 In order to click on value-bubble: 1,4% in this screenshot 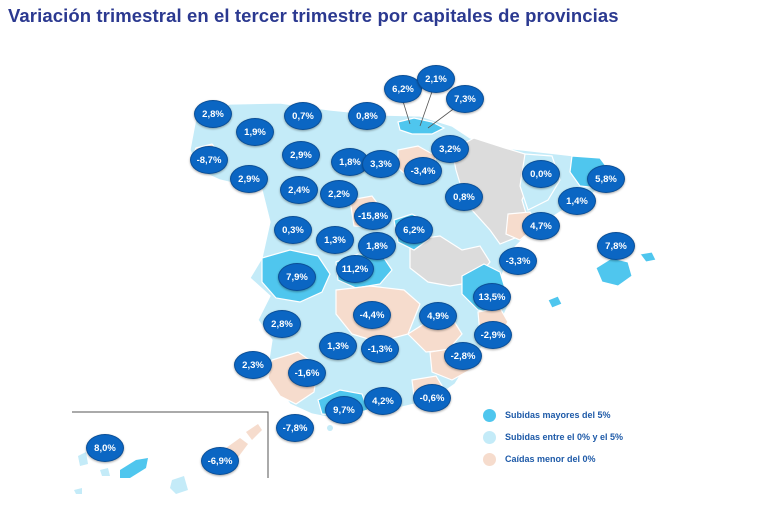, I will do `click(577, 201)`.